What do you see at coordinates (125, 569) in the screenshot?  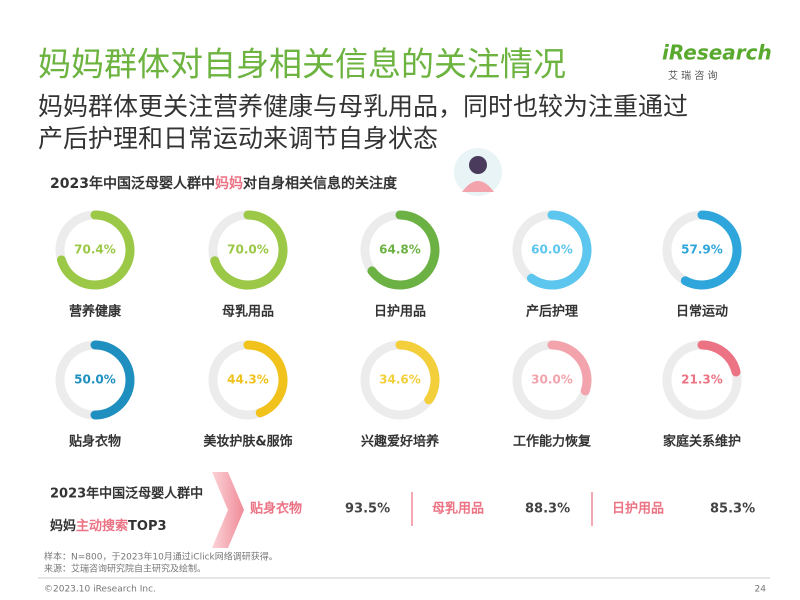 I see `note: 来源：艾瑞咨询研究院自主研究及绘制。` at bounding box center [125, 569].